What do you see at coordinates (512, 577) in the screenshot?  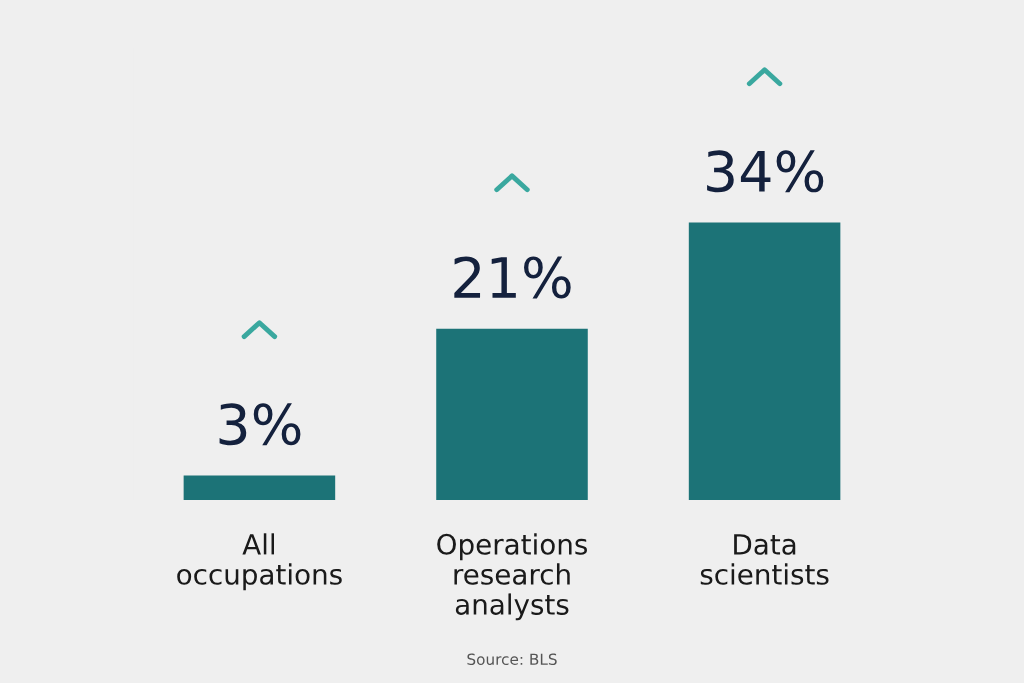 I see `x-tick-label: Operations research analysts` at bounding box center [512, 577].